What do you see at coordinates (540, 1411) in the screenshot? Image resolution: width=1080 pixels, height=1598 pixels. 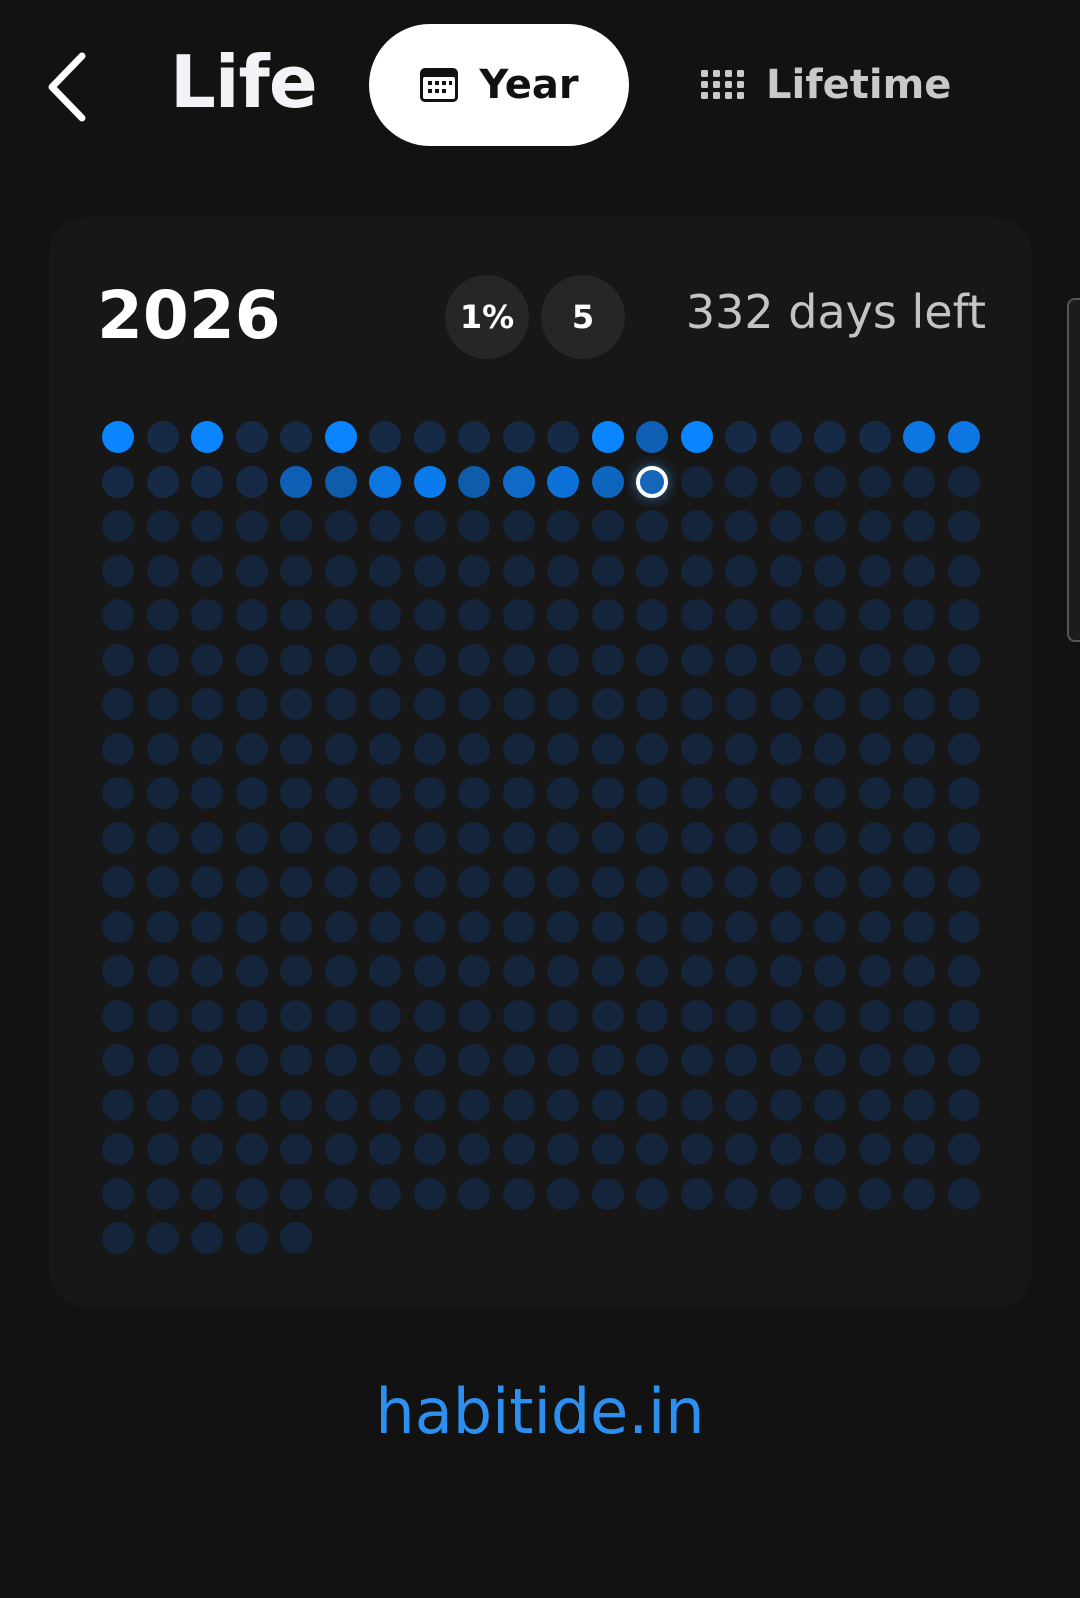 I see `website-link: habitide.in` at bounding box center [540, 1411].